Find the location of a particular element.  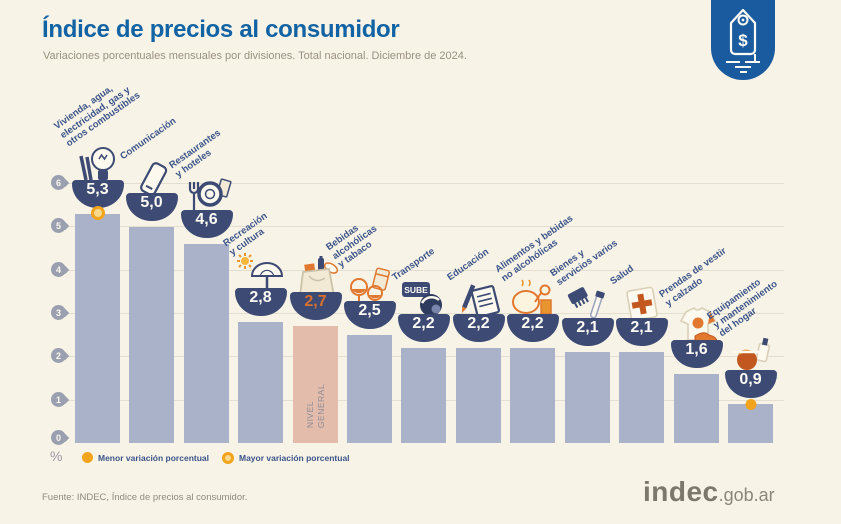

max-variation-marker-icon is located at coordinates (97, 212).